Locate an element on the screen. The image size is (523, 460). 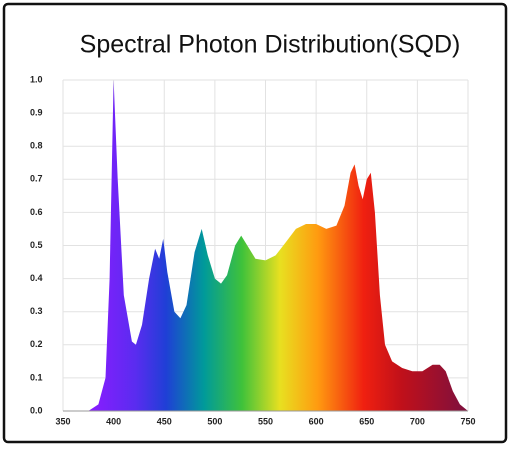
y-tick-label: 0.4 is located at coordinates (36, 278).